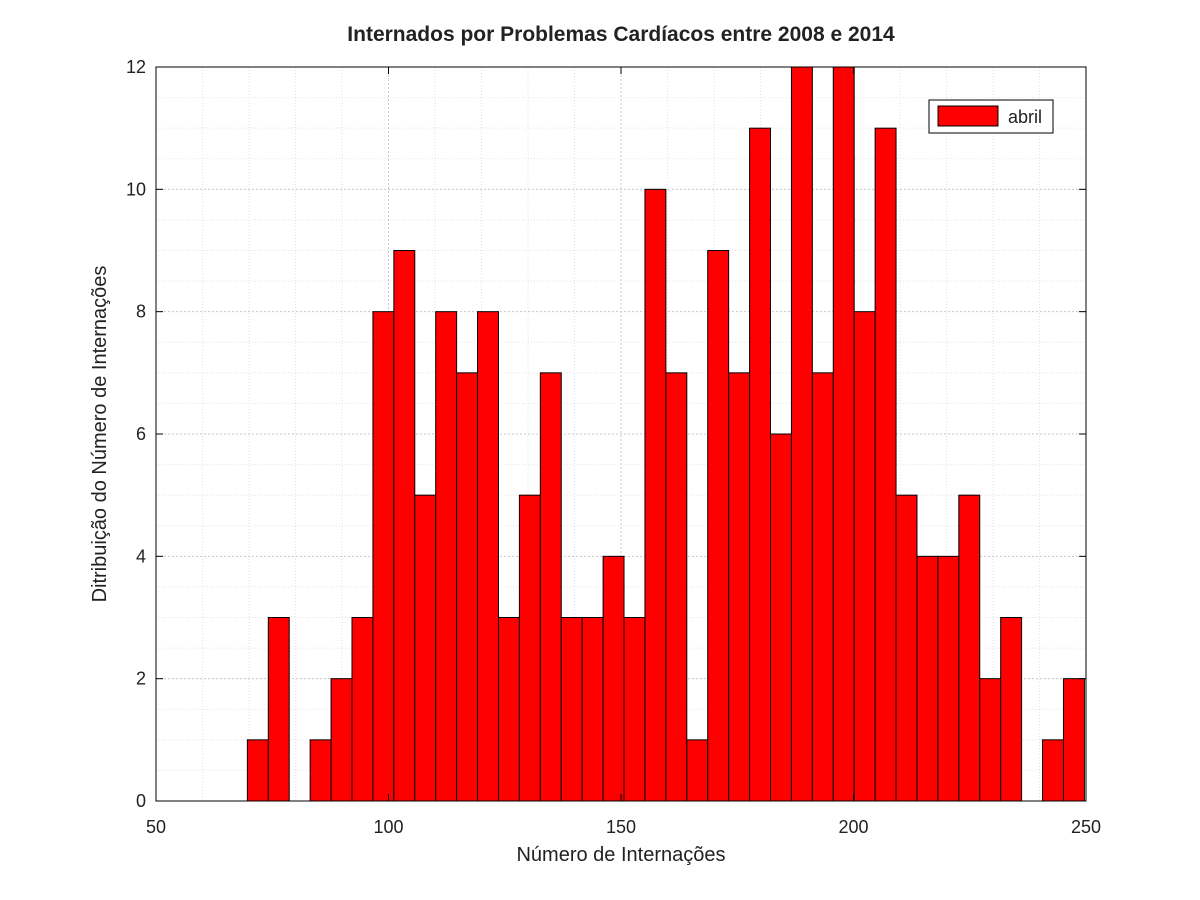 This screenshot has width=1200, height=900. I want to click on y-tick-label: 12, so click(136, 67).